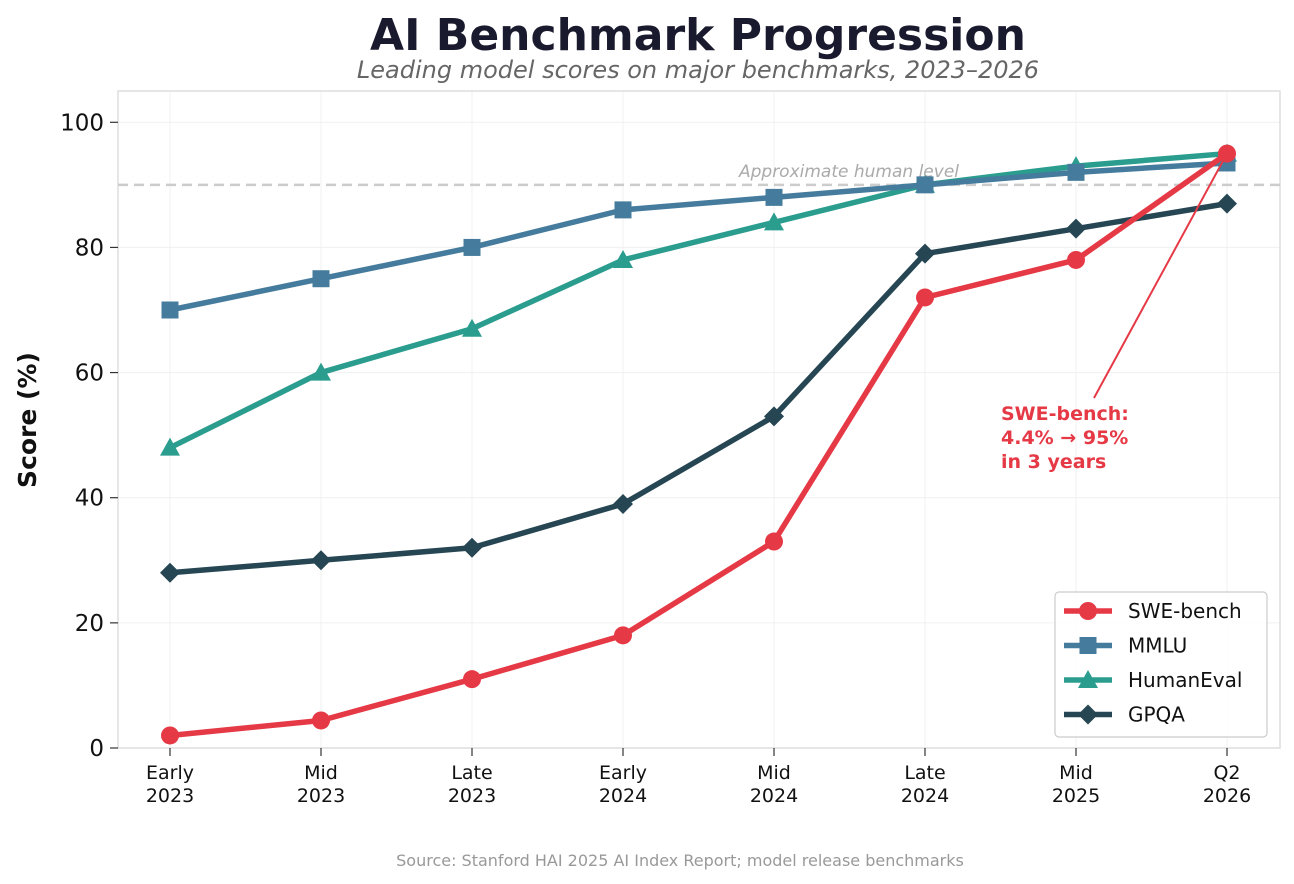 The width and height of the screenshot is (1294, 884). I want to click on legend-box, so click(1161, 664).